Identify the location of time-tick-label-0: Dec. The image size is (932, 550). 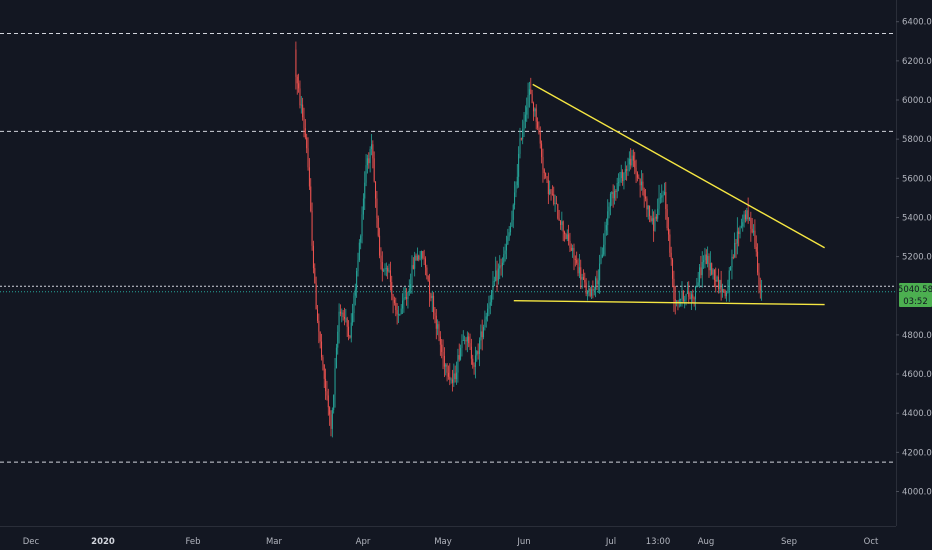
(31, 542).